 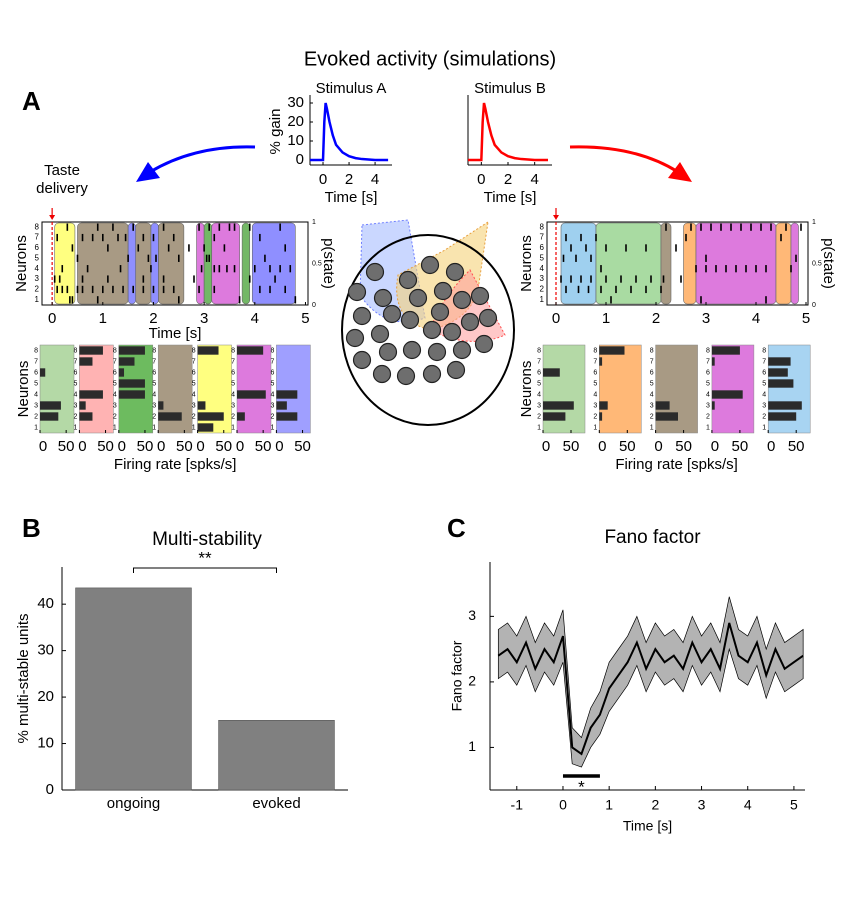 What do you see at coordinates (31, 528) in the screenshot?
I see `panel-label: B` at bounding box center [31, 528].